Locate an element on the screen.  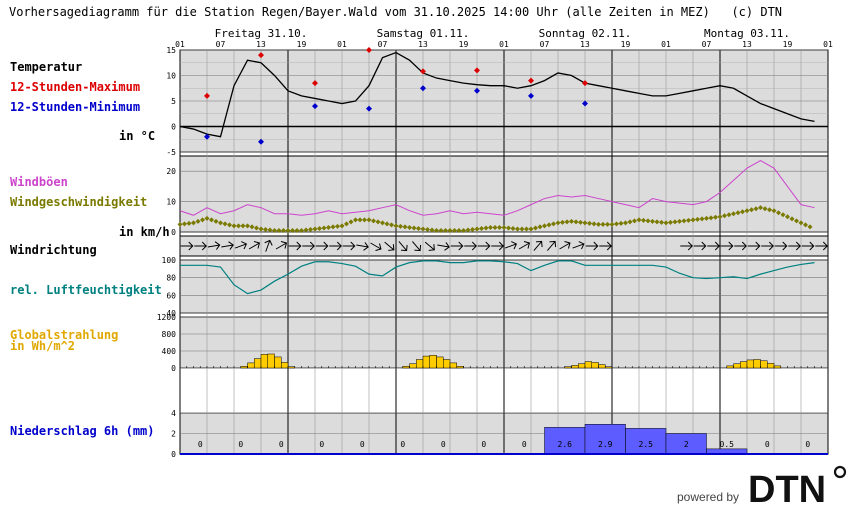
day-label: Sonntag 02.11. is located at coordinates (585, 33).